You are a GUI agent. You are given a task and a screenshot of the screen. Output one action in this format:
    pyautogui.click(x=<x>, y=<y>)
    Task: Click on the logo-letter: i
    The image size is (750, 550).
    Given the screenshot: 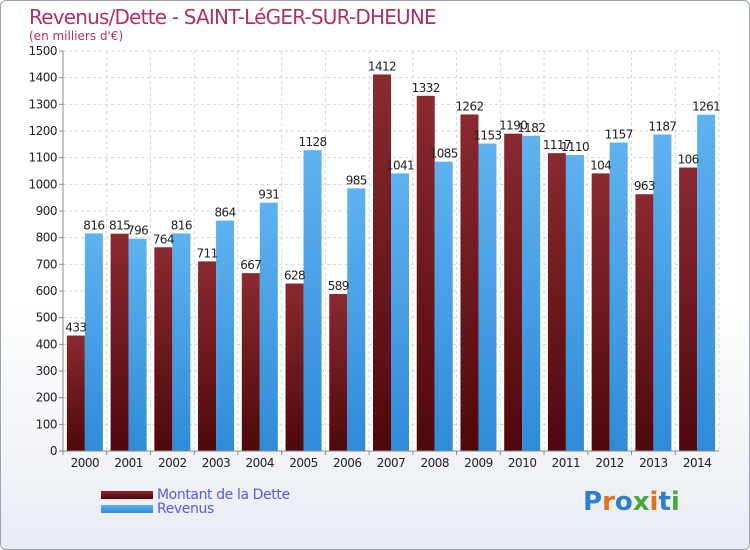 What is the action you would take?
    pyautogui.click(x=654, y=502)
    